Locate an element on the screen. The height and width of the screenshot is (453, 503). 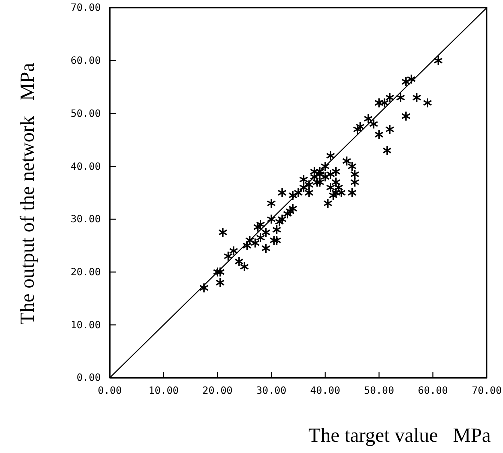
x-tick-label: 0.00 is located at coordinates (110, 392).